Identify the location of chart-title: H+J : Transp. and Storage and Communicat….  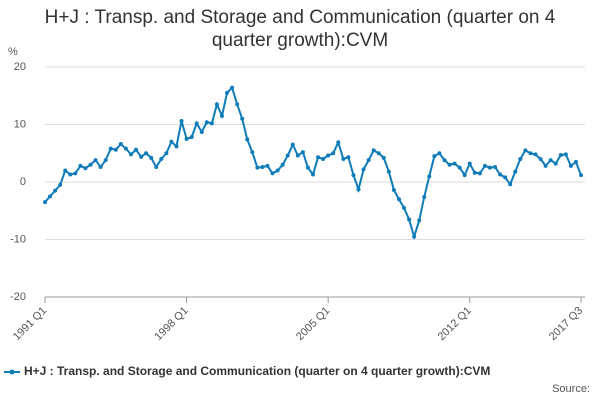
(300, 29).